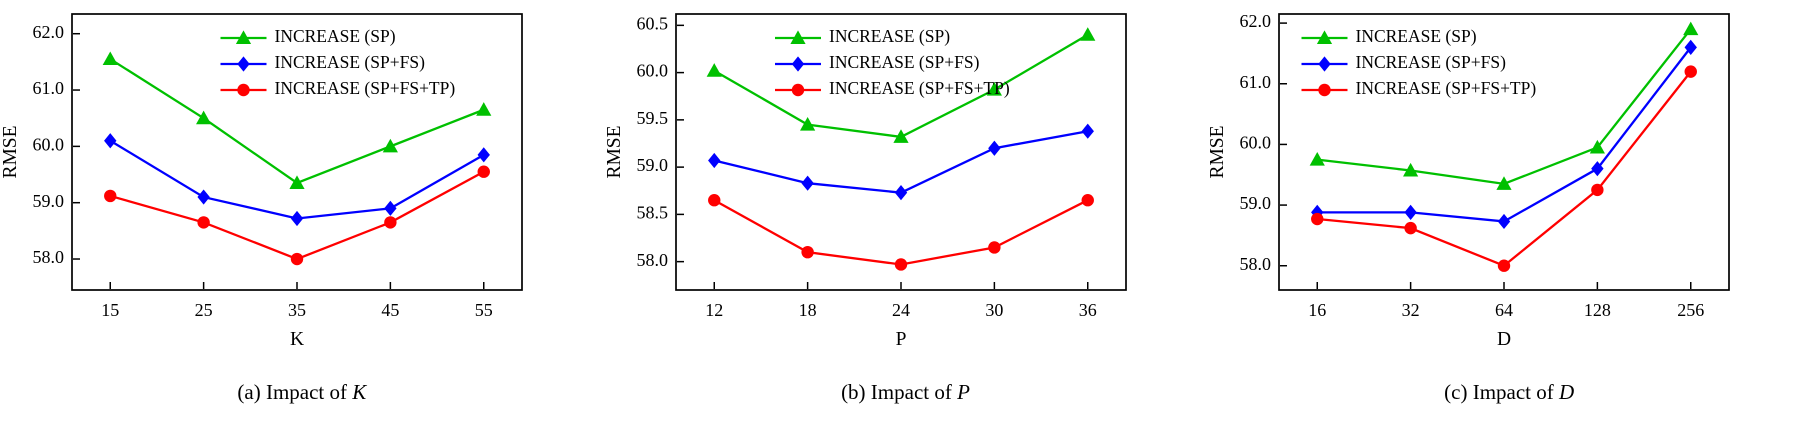 The image size is (1811, 448). I want to click on x-tick-label: 128, so click(1597, 310).